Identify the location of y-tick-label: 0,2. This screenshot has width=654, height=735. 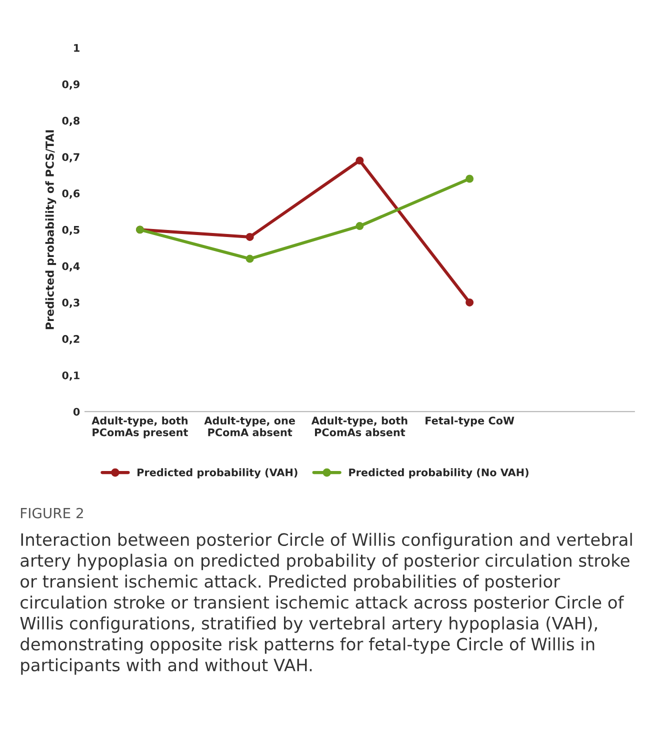
(71, 339).